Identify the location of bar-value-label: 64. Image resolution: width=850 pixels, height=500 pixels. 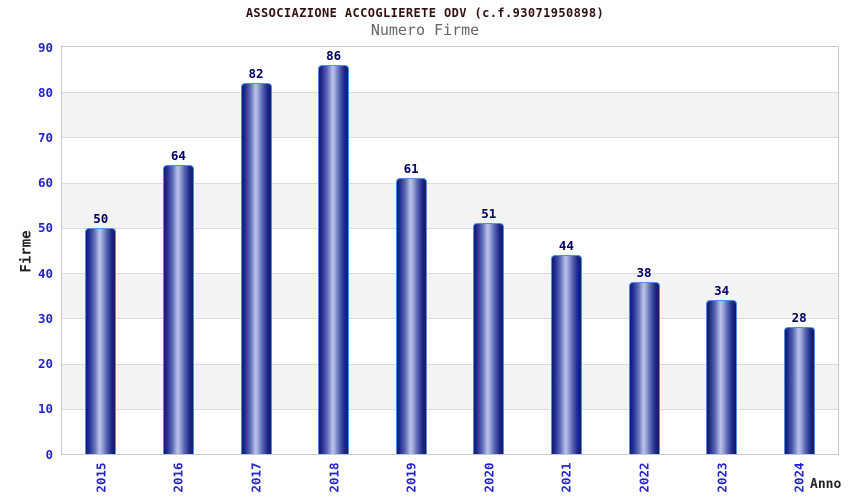
(178, 155).